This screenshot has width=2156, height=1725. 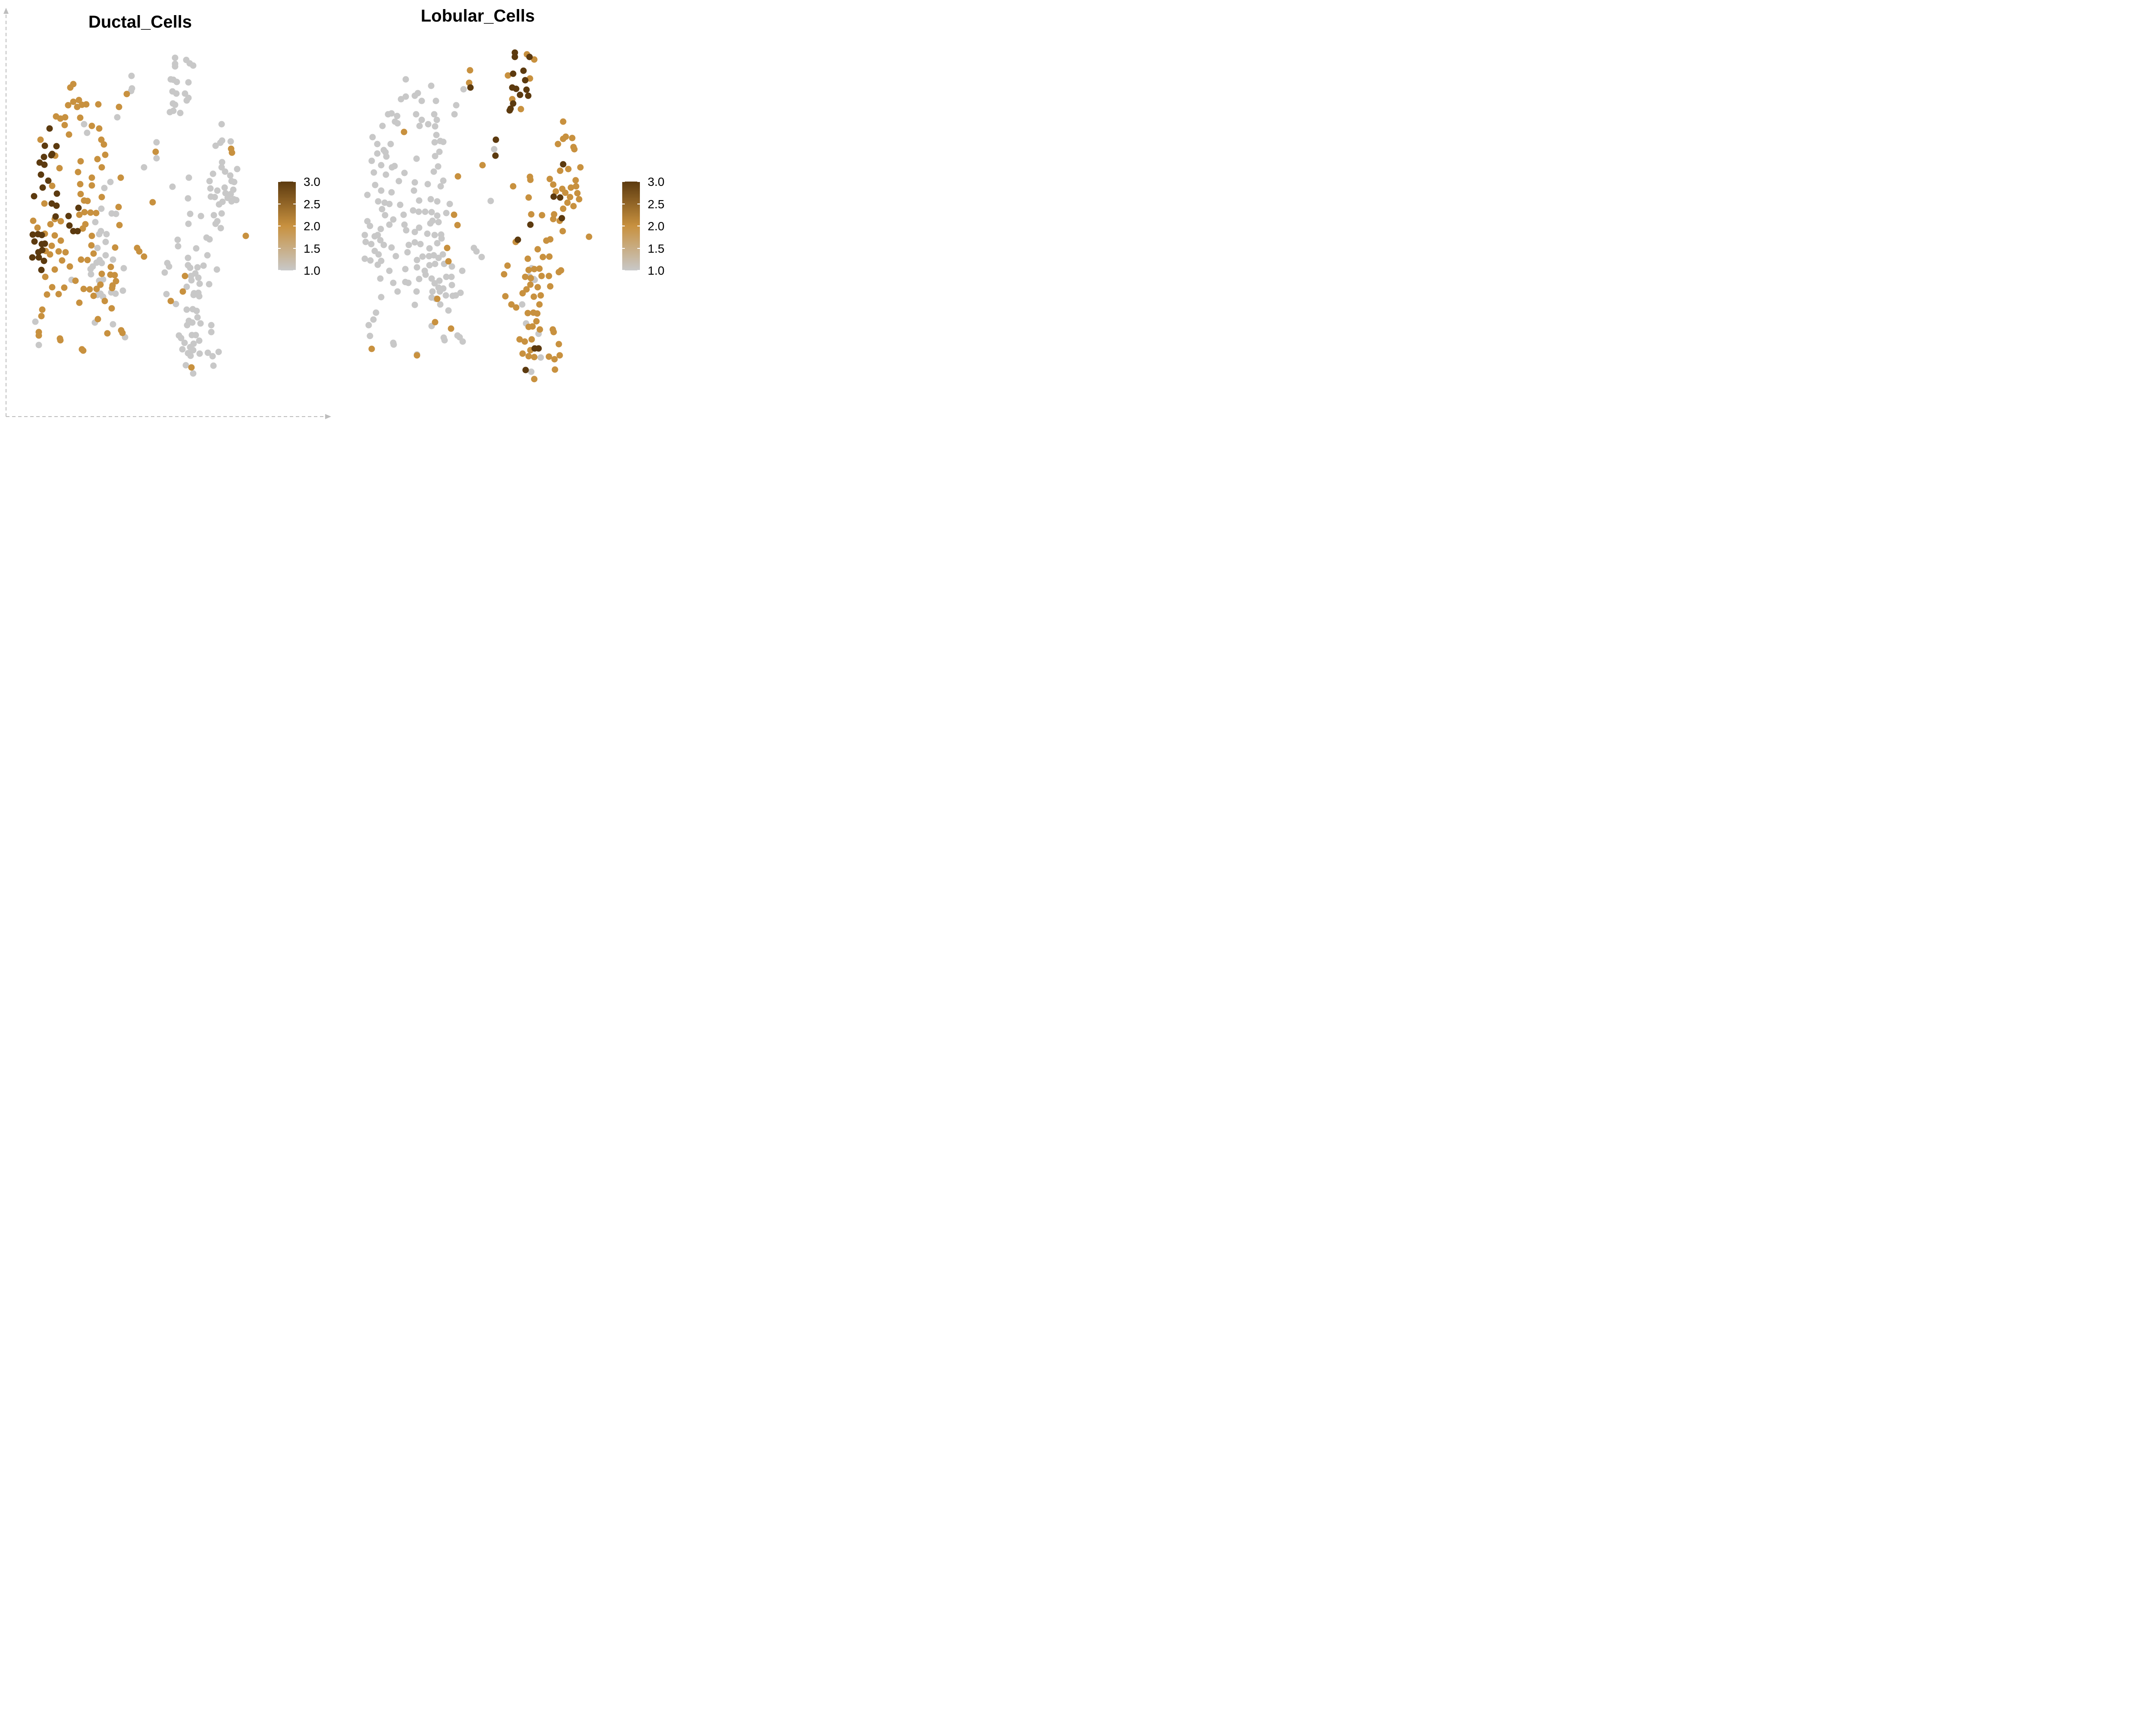 What do you see at coordinates (656, 271) in the screenshot?
I see `colorbar-lobular-tick: 1.0` at bounding box center [656, 271].